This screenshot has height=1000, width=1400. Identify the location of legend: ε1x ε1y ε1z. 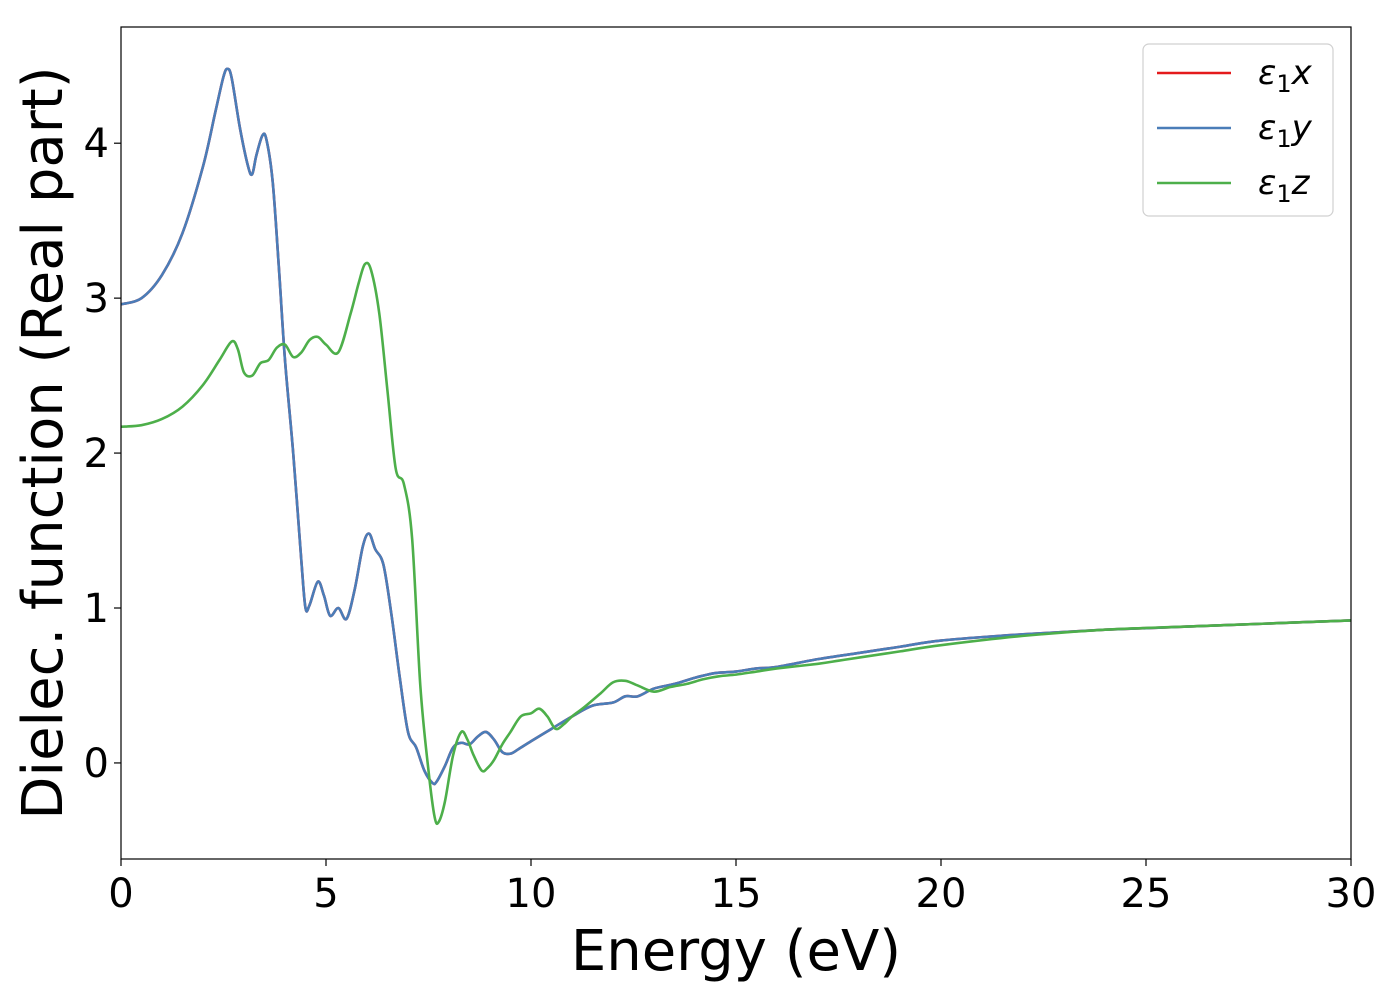
(1238, 130).